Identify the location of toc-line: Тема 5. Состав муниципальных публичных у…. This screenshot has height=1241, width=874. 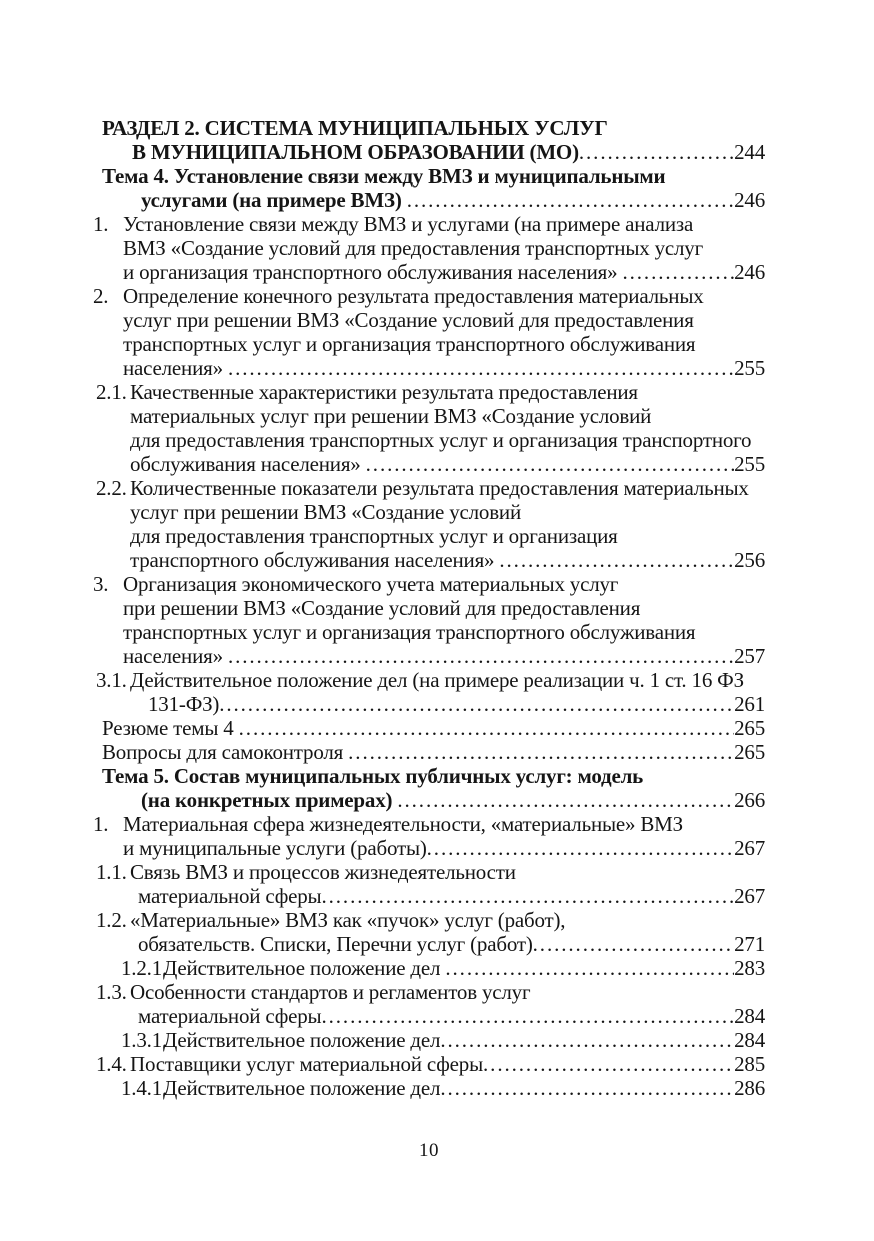
(429, 776).